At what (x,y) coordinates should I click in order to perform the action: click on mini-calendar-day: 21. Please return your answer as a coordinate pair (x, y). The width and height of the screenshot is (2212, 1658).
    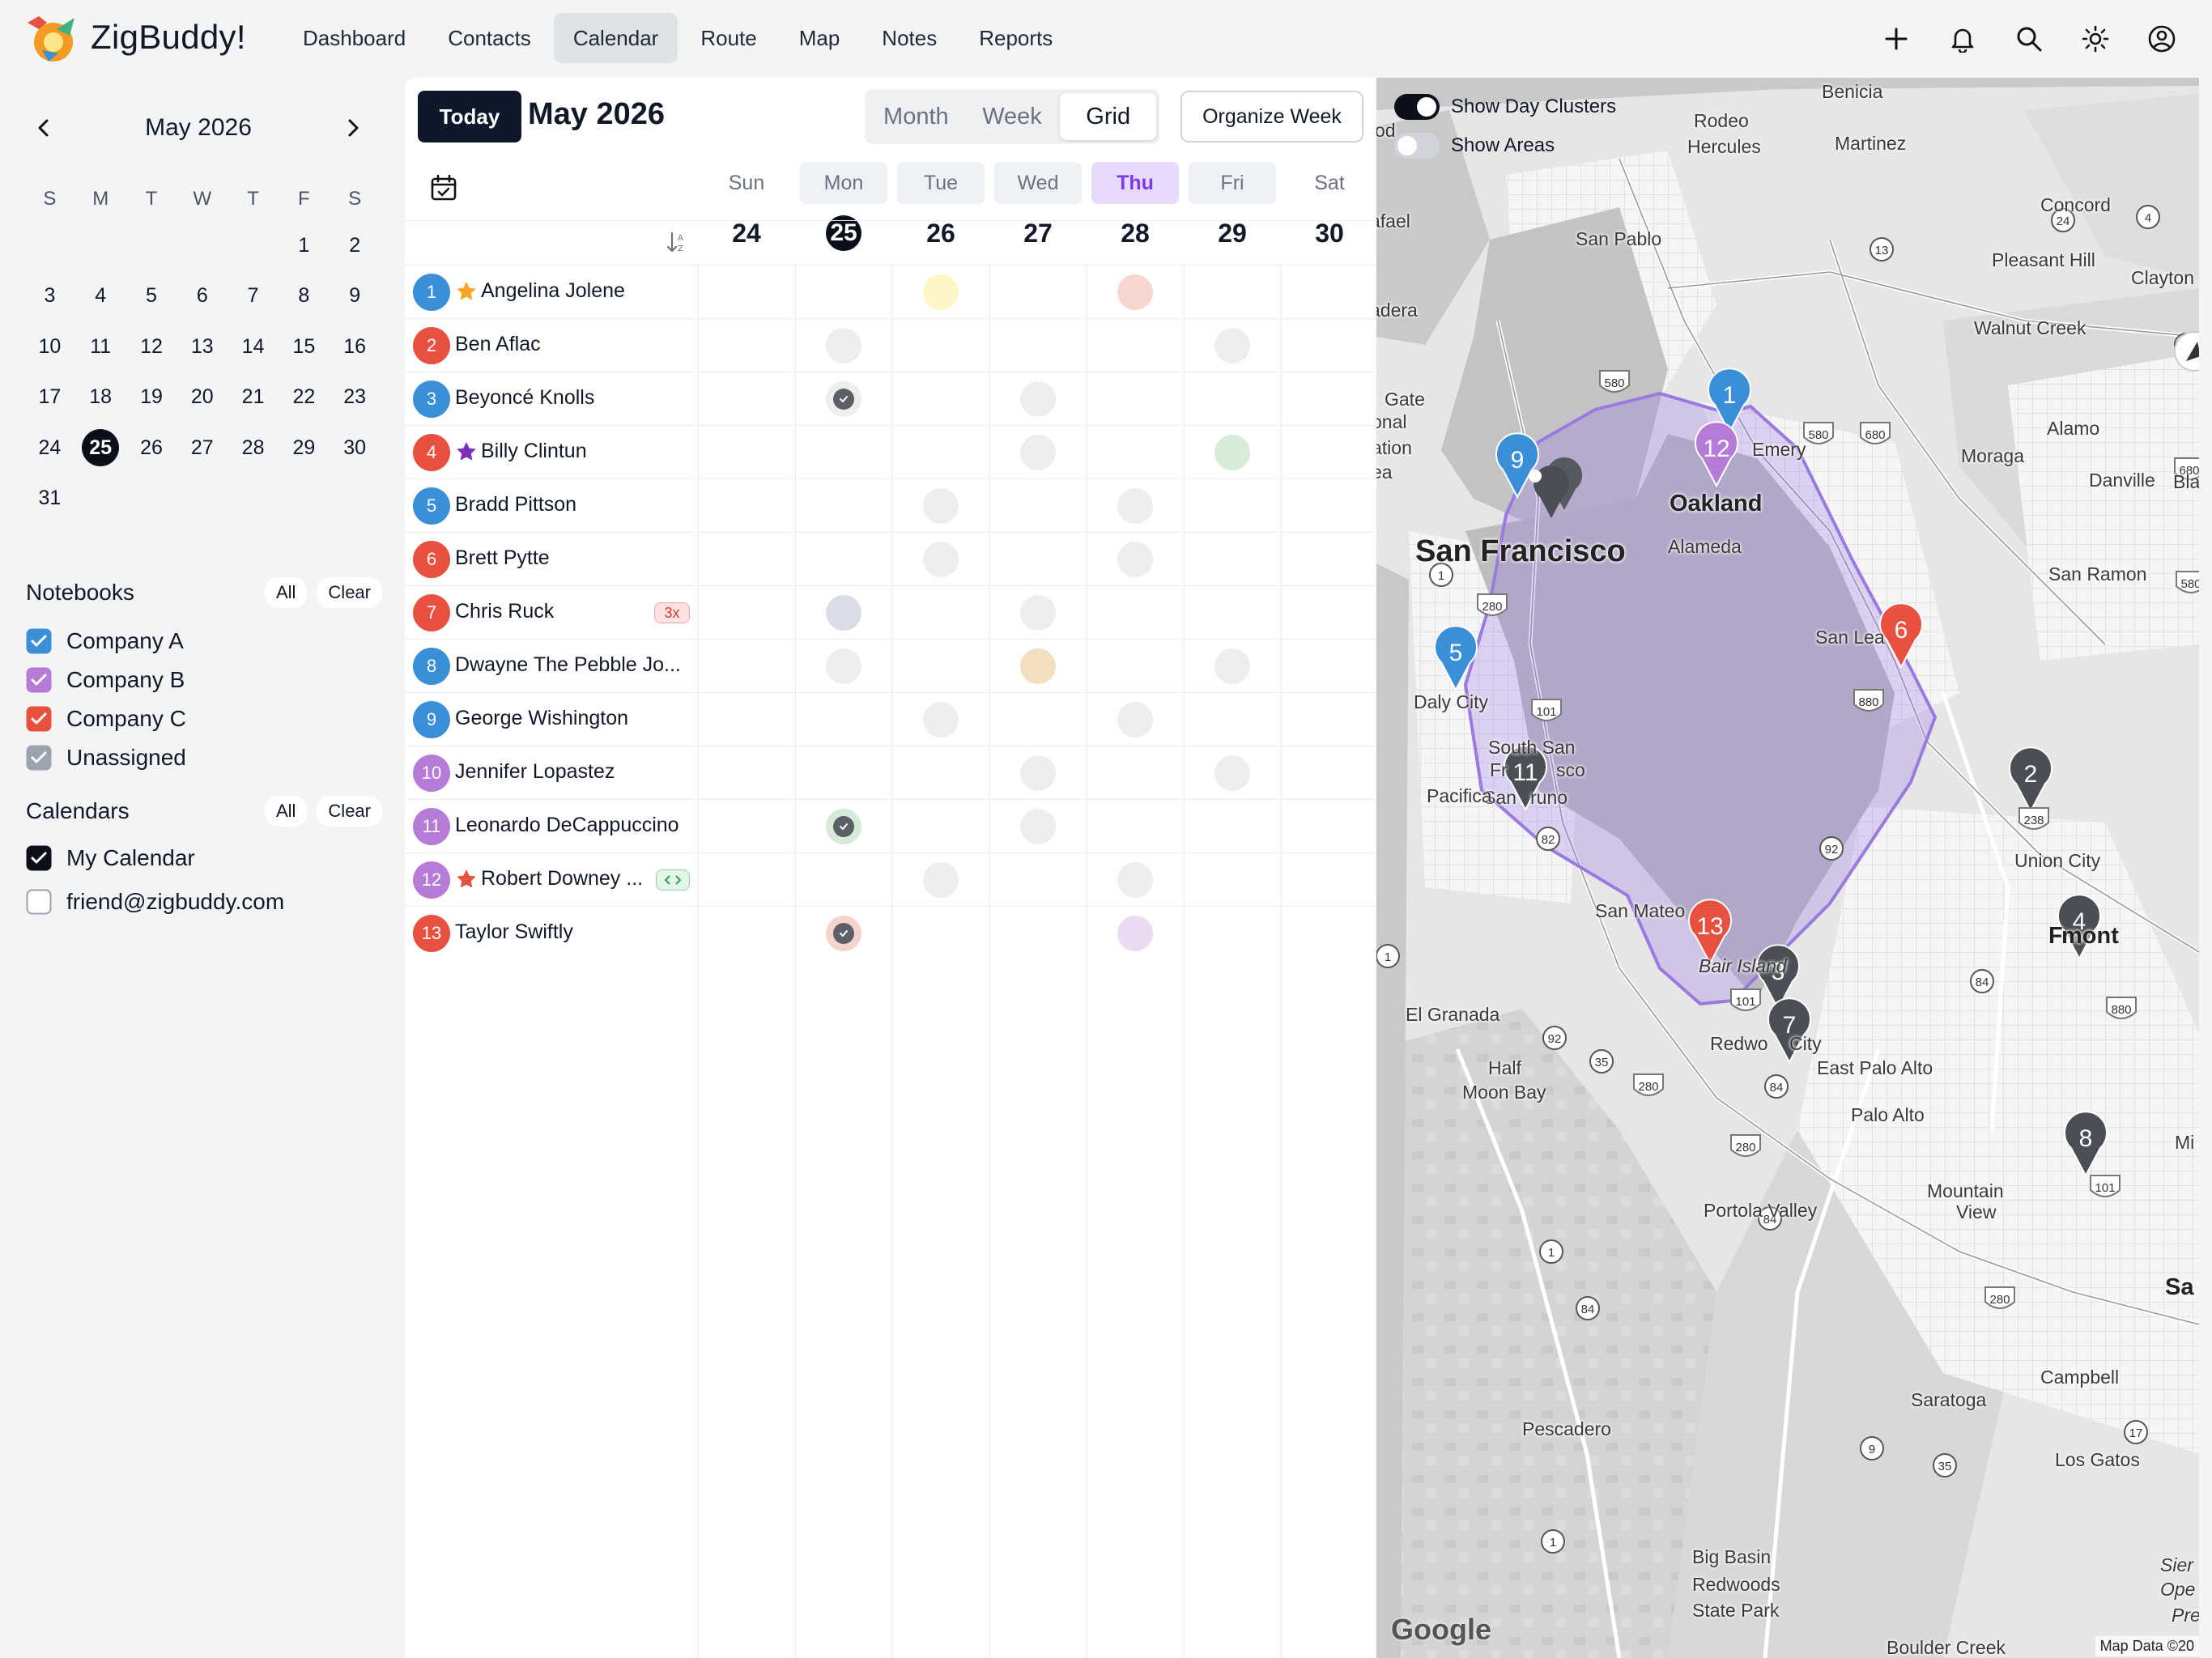
    Looking at the image, I should click on (254, 397).